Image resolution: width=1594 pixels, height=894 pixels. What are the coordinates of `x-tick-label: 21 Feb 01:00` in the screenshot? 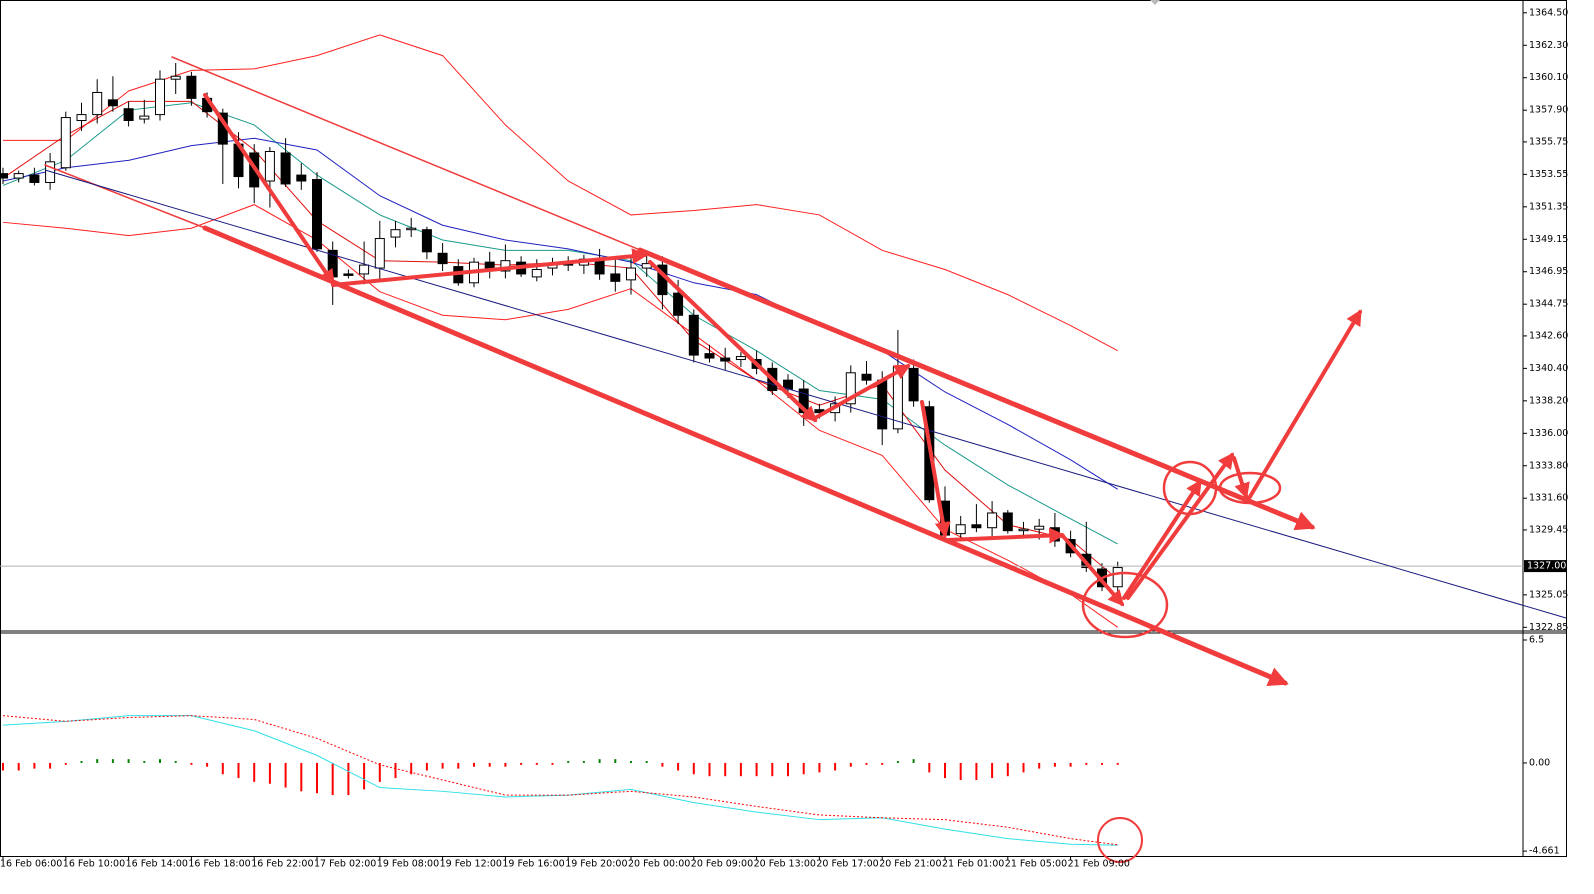 It's located at (973, 864).